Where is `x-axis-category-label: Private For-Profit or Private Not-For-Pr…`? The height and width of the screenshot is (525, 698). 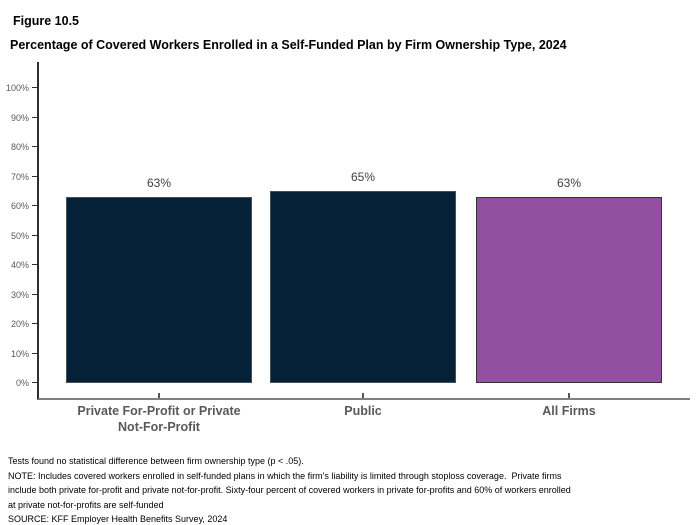
x-axis-category-label: Private For-Profit or Private Not-For-Pr… is located at coordinates (159, 419).